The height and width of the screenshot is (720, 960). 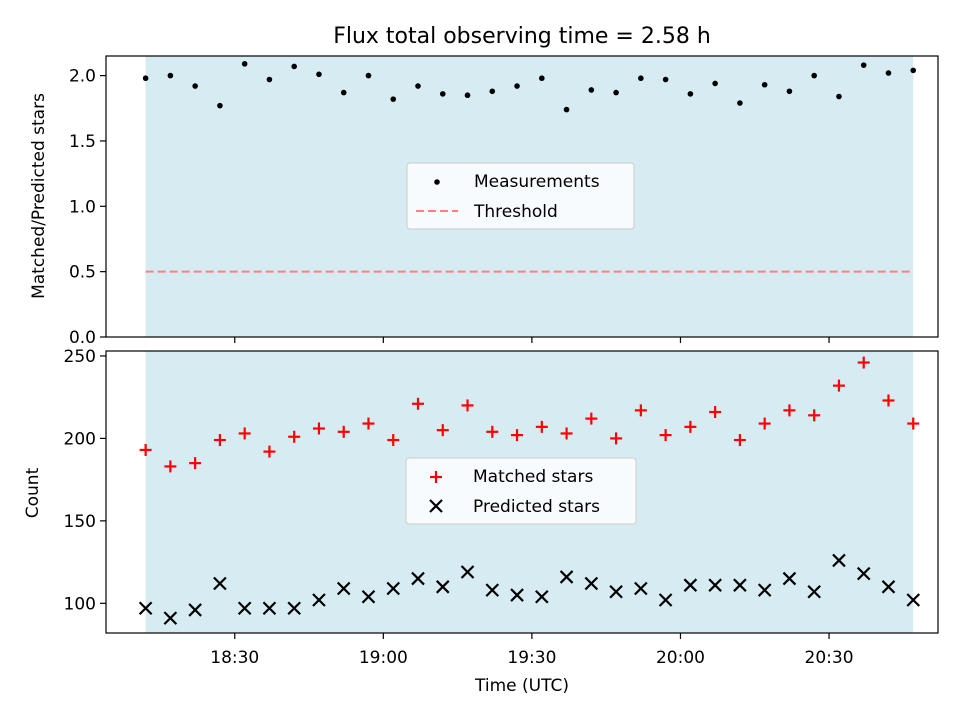 What do you see at coordinates (436, 506) in the screenshot?
I see `legend-predicted-marker` at bounding box center [436, 506].